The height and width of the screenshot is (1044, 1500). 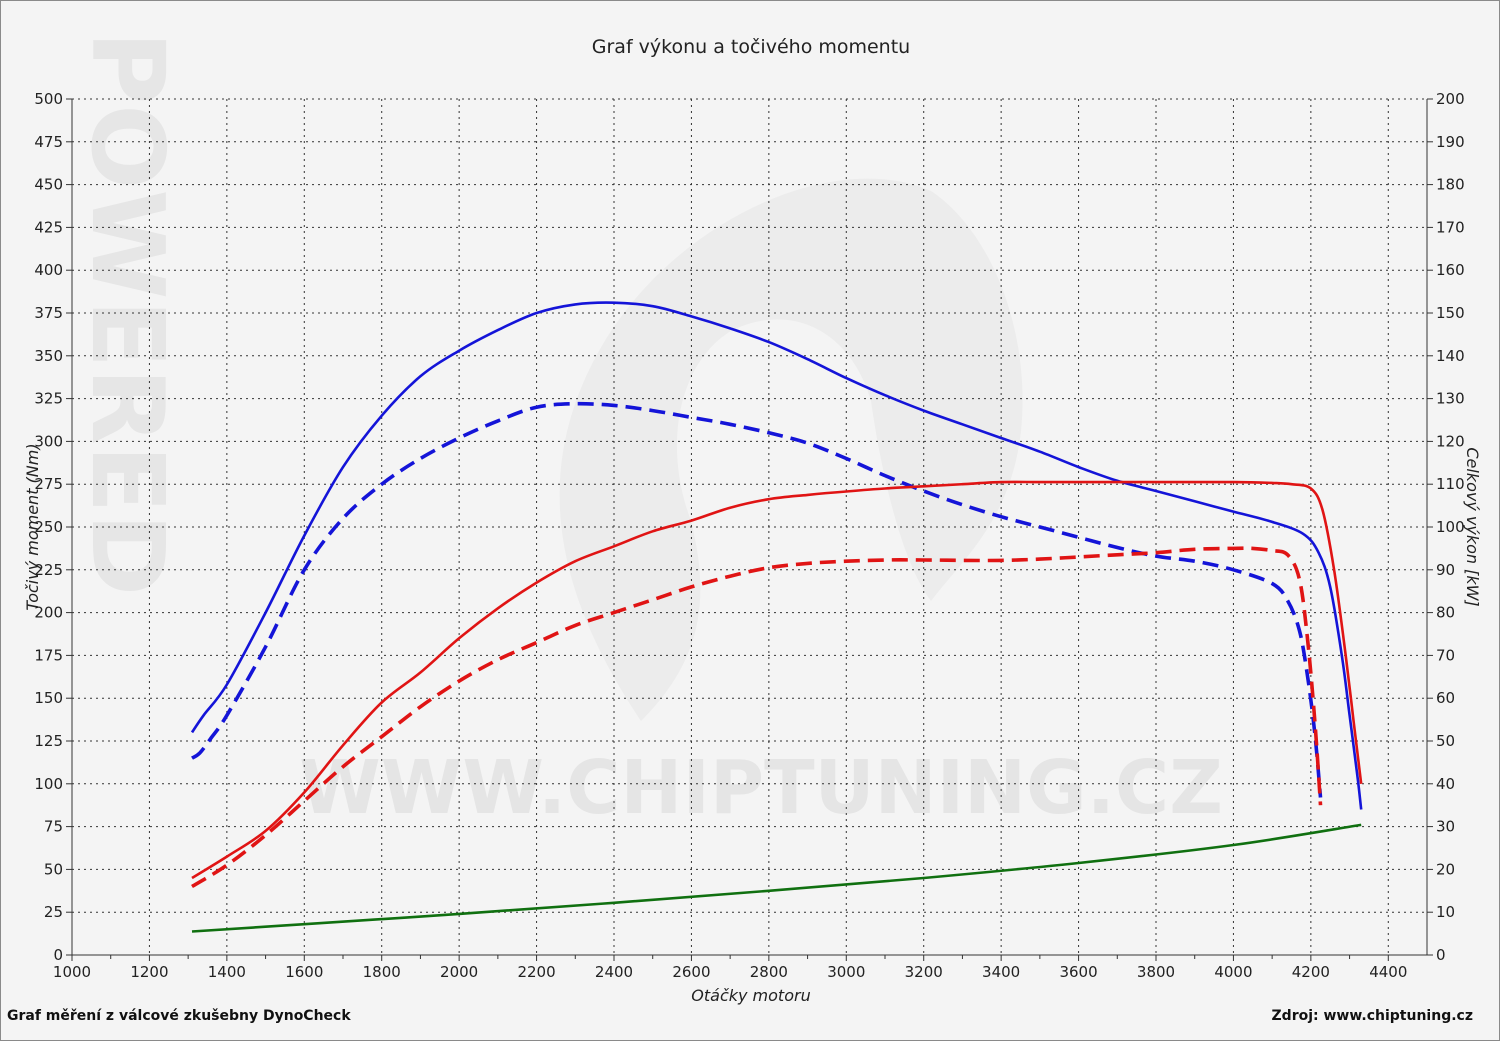 What do you see at coordinates (48, 356) in the screenshot?
I see `y-left-tick-label: 350` at bounding box center [48, 356].